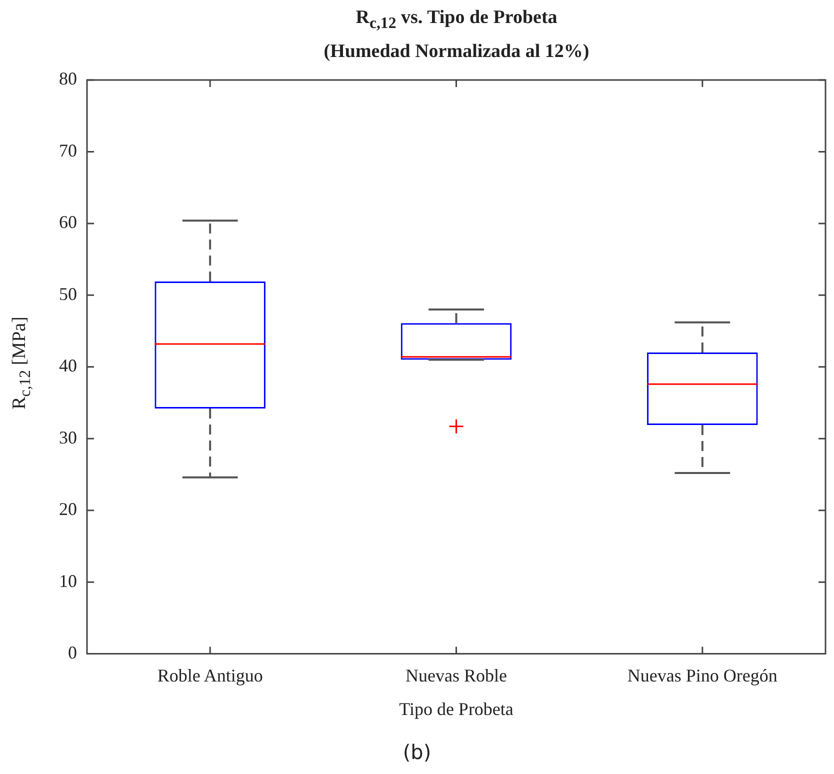  I want to click on y-tick-label: 10, so click(68, 580).